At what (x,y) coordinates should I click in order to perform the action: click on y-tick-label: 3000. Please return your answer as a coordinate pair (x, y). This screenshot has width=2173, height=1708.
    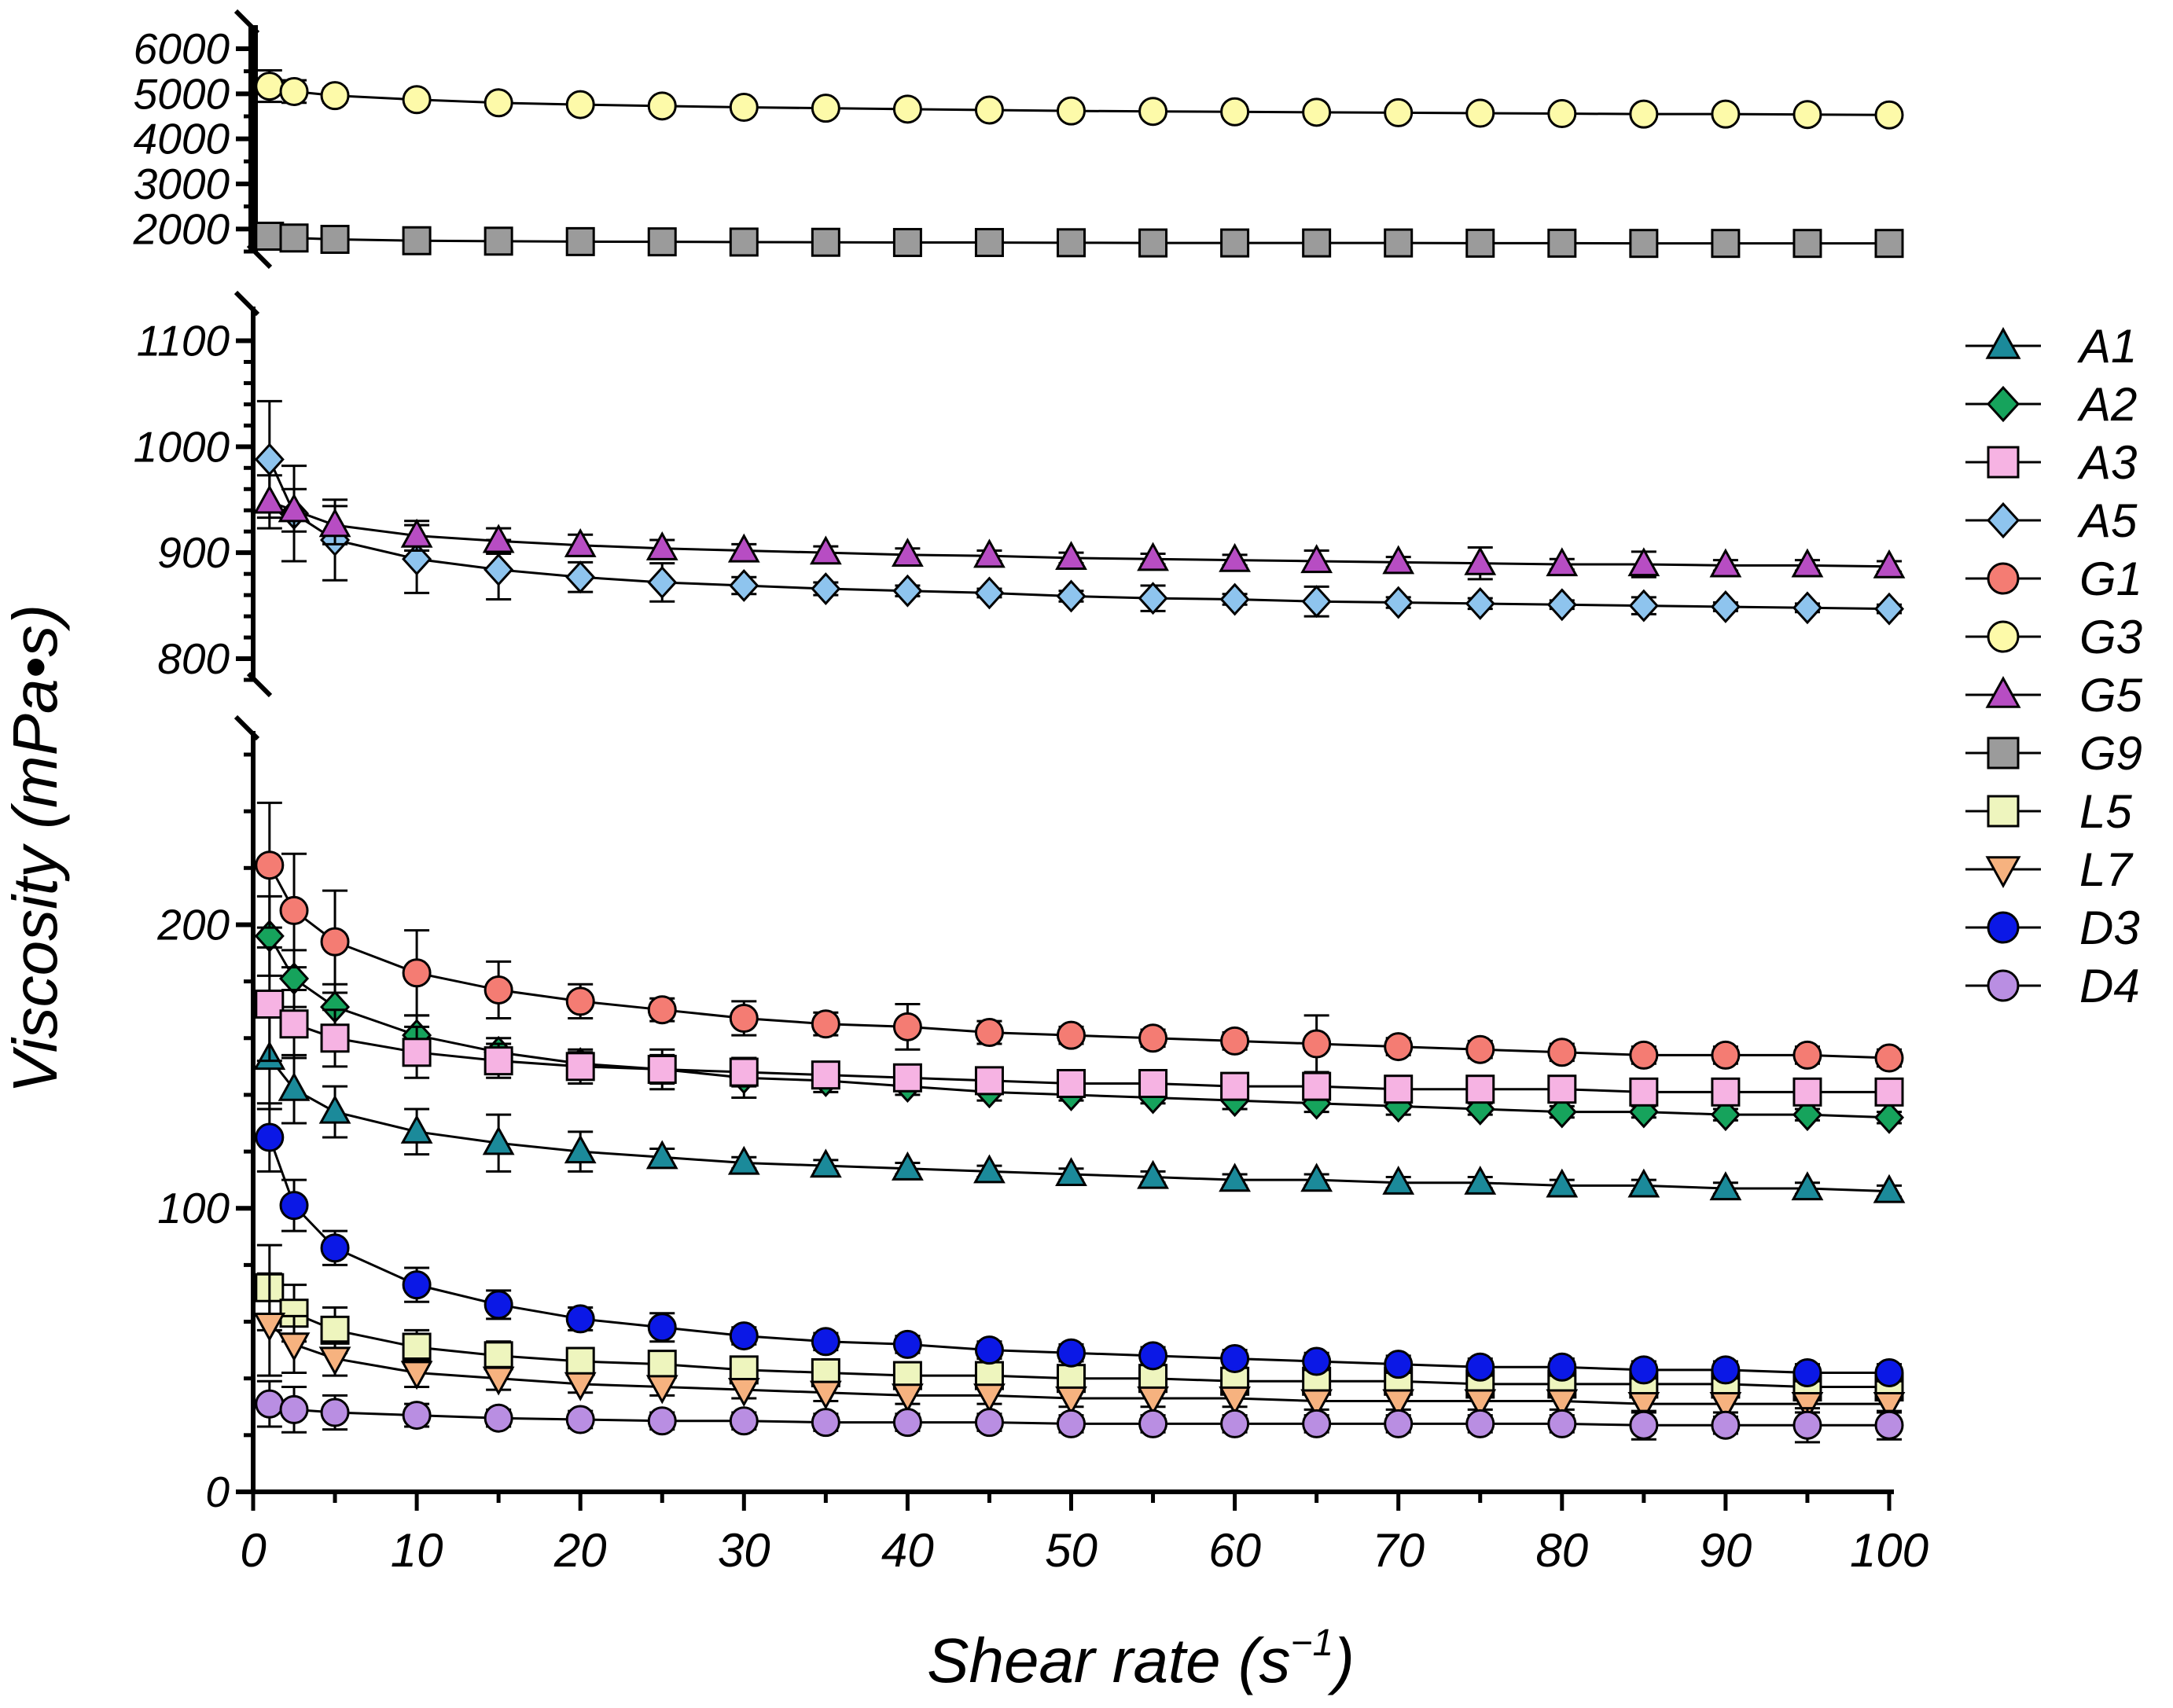
    Looking at the image, I should click on (182, 184).